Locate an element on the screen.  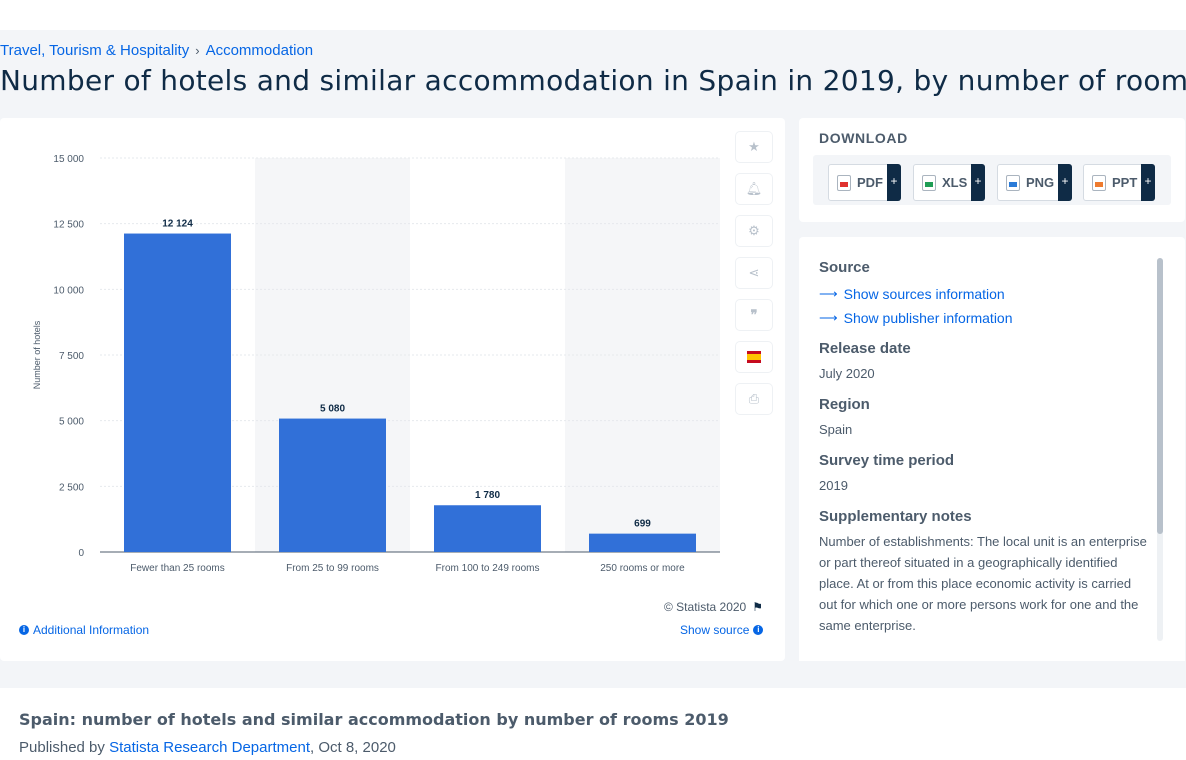
show-sources-label: Show sources information is located at coordinates (924, 294).